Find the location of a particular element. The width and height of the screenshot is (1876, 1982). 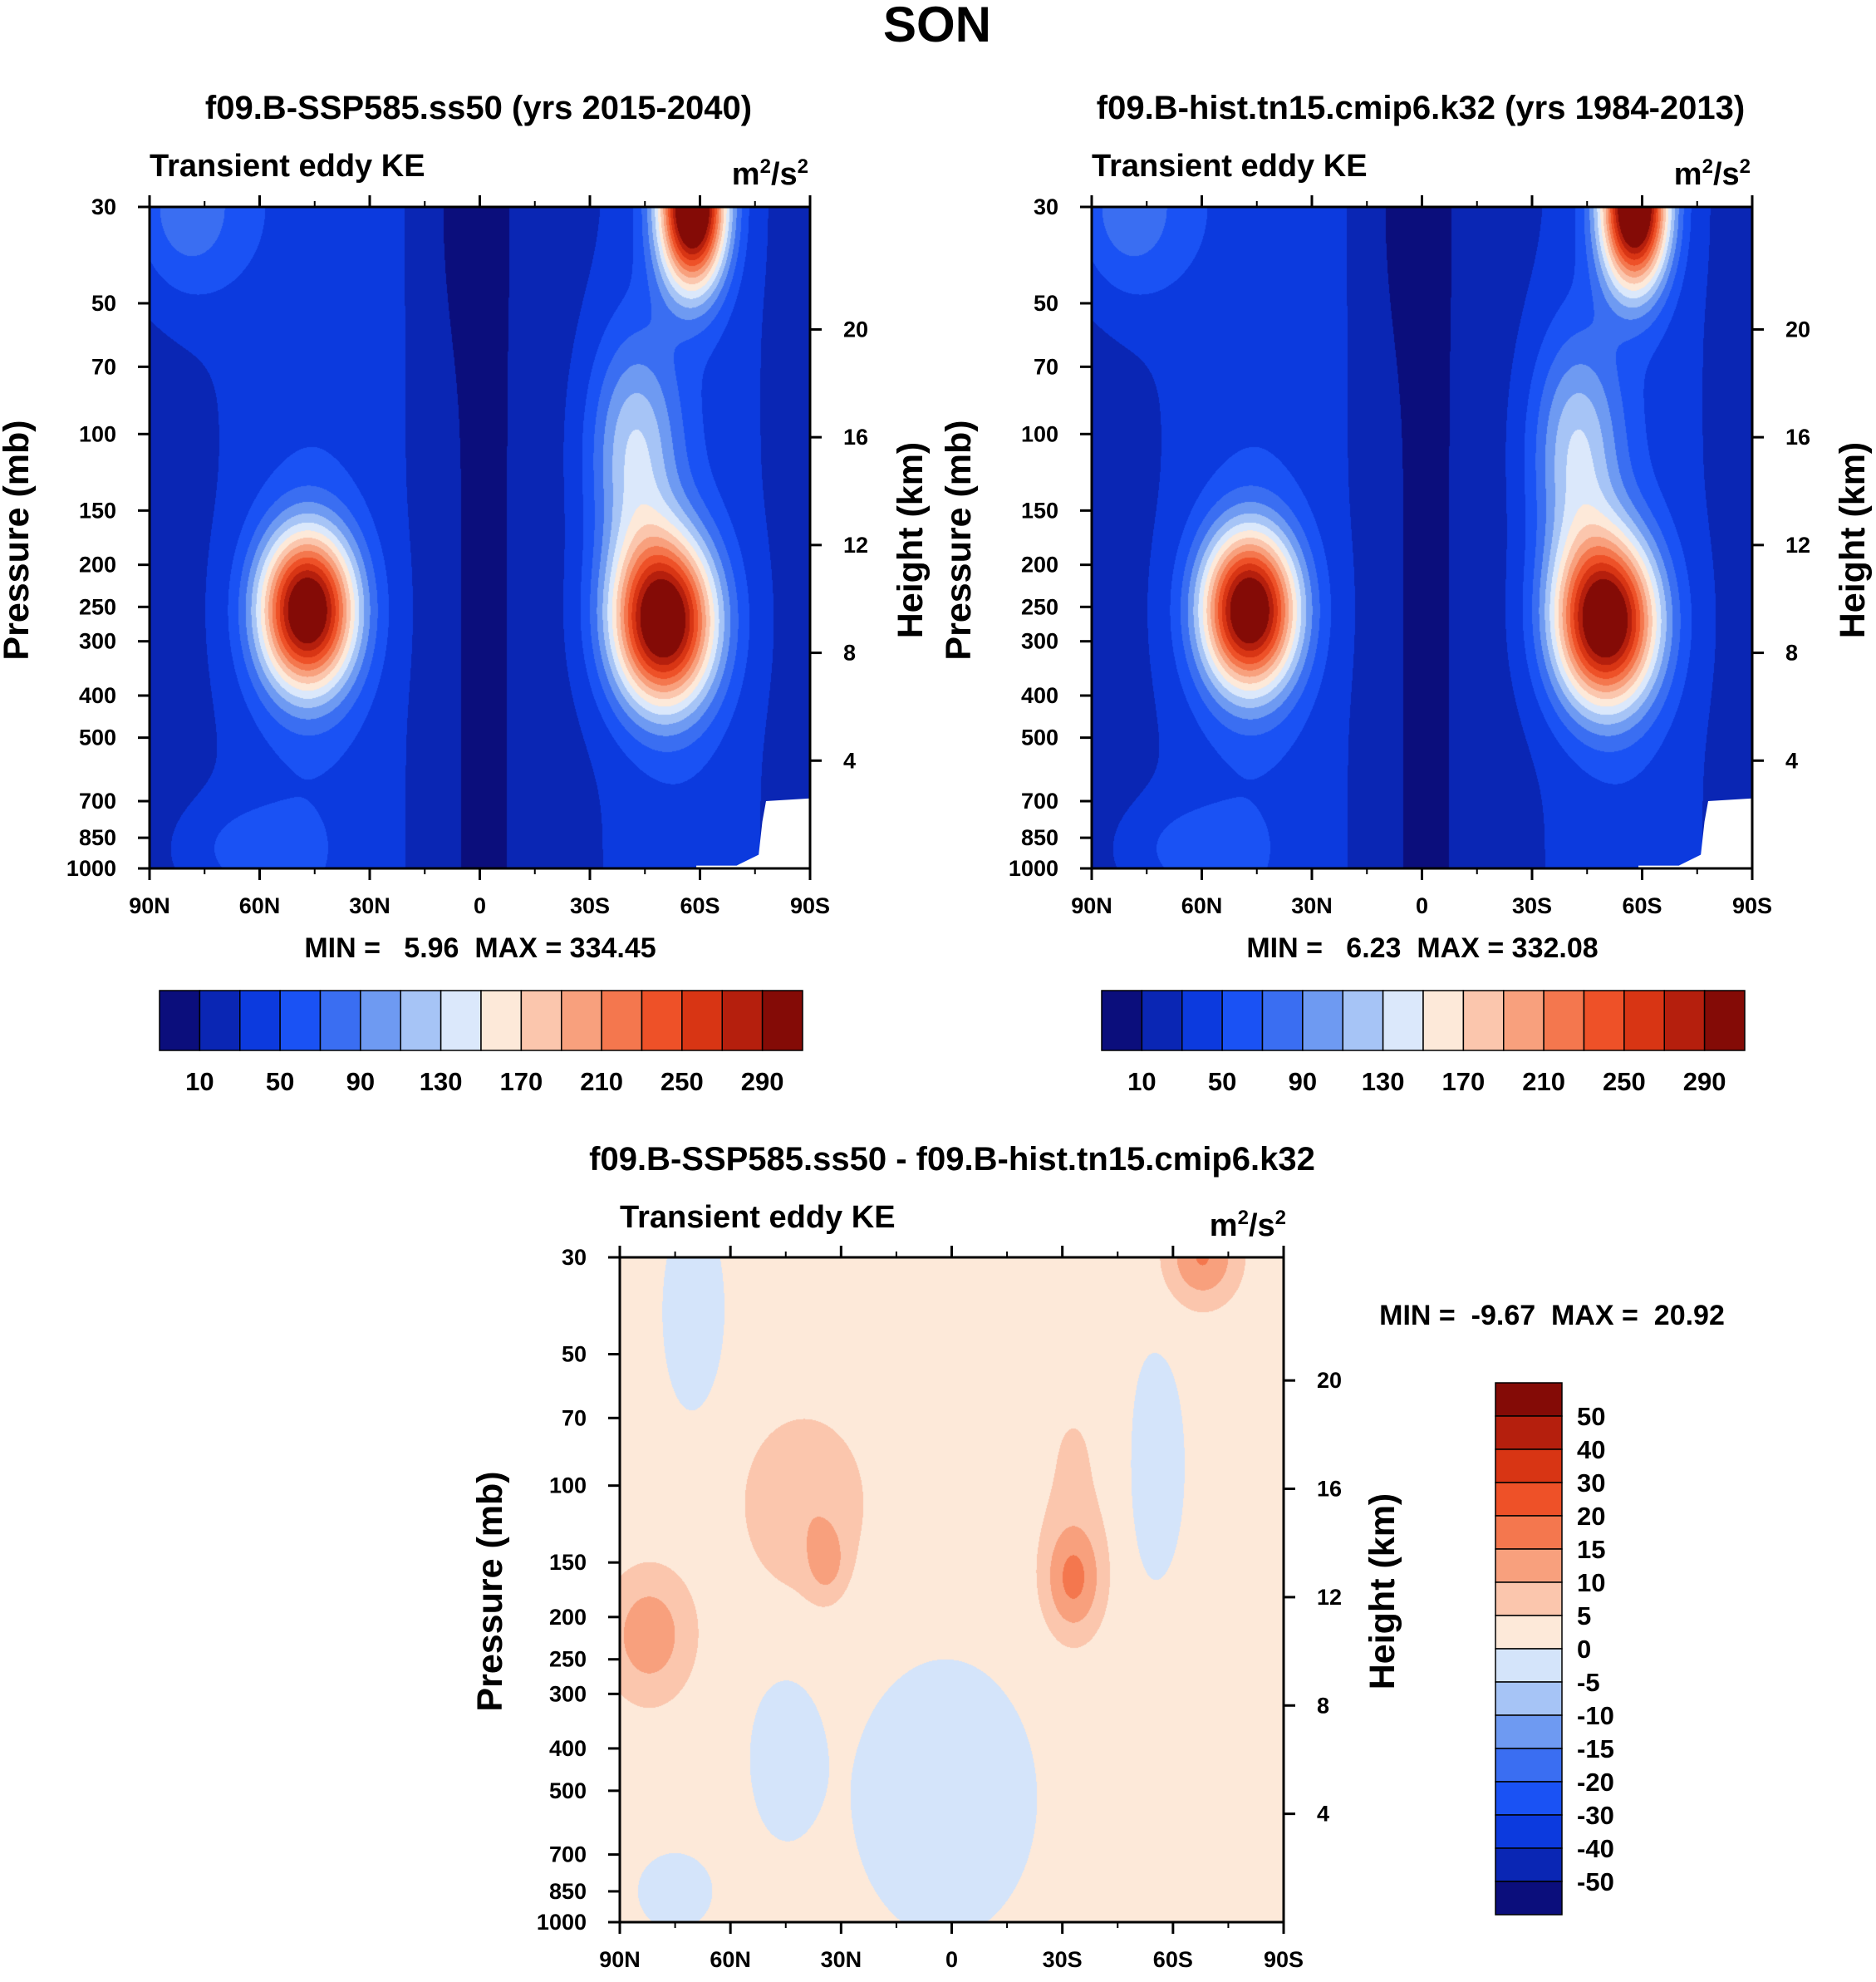

colorbar-label: 130 is located at coordinates (1383, 1081).